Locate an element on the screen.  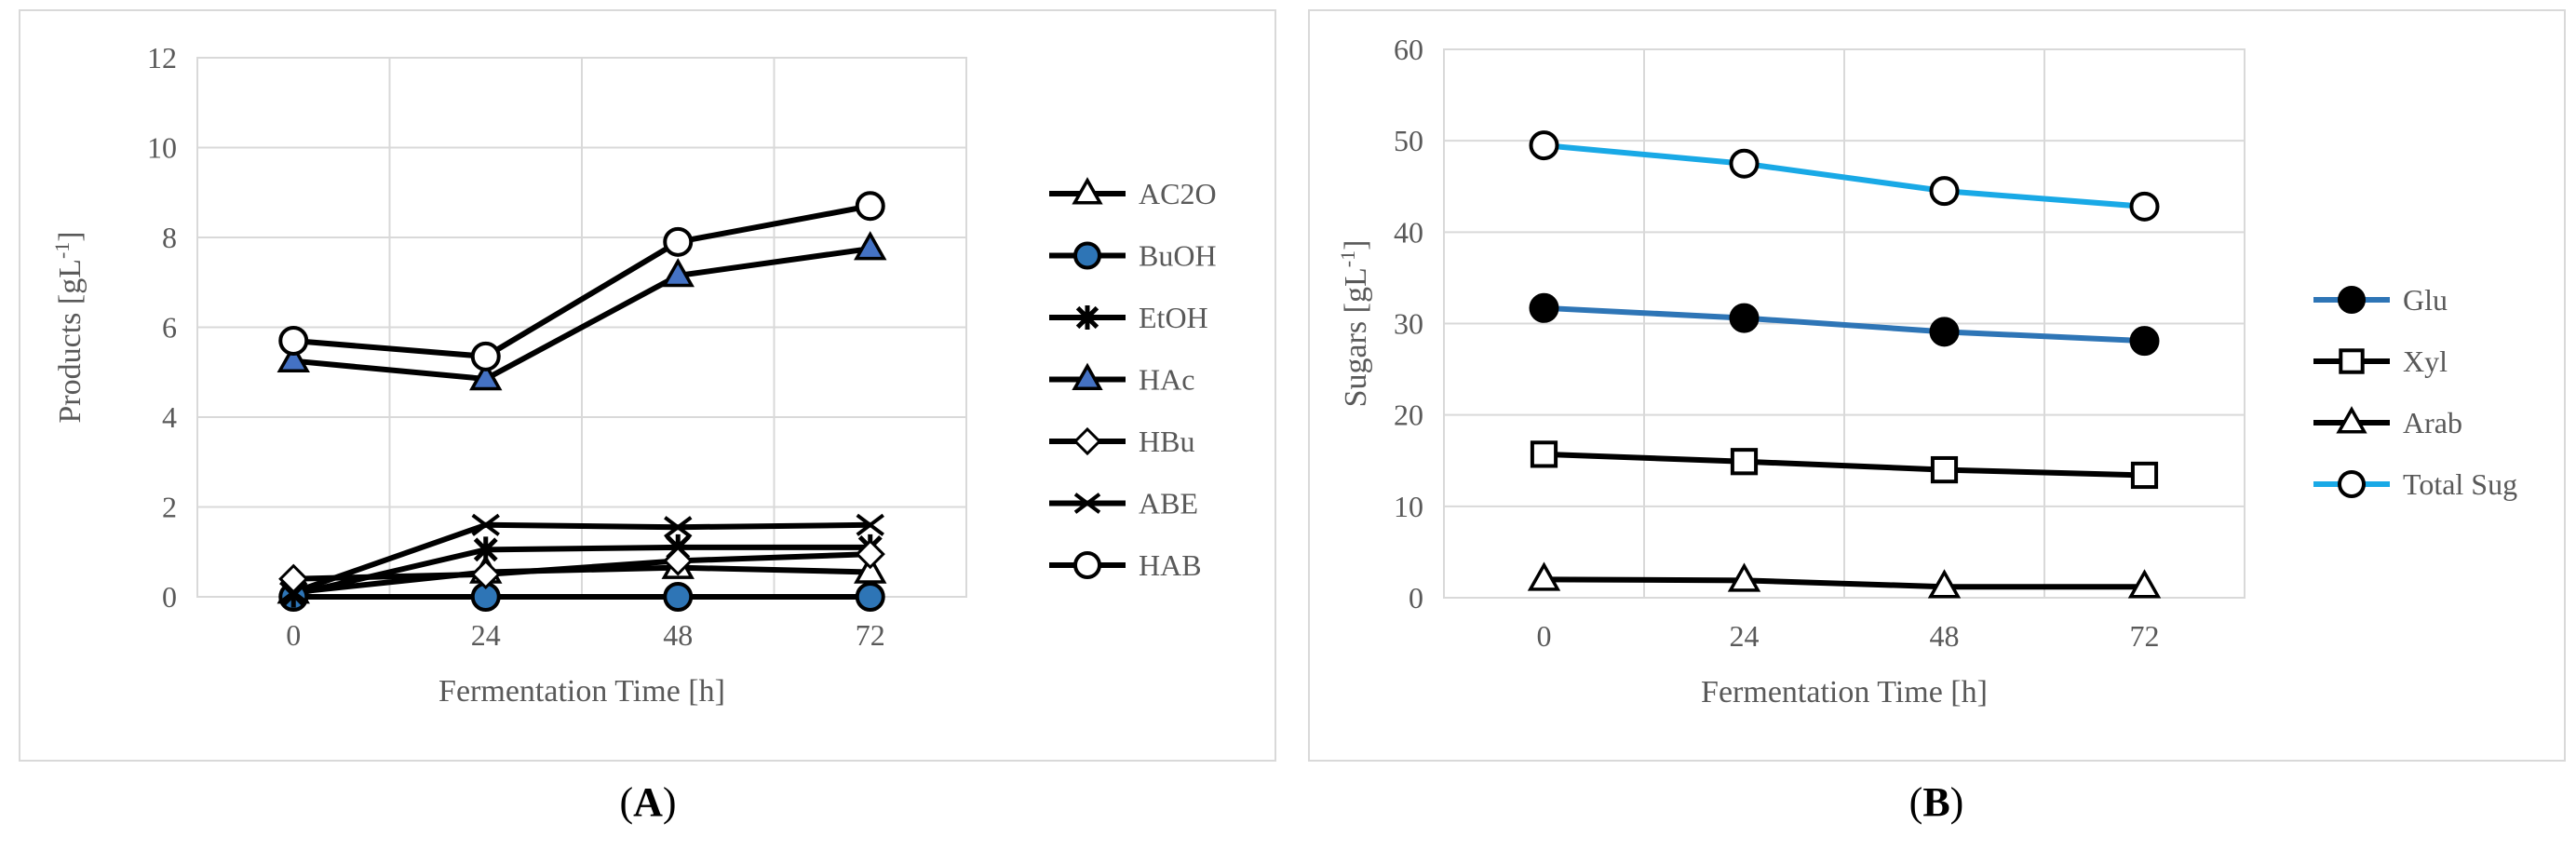
series-line-hac is located at coordinates (581, 314).